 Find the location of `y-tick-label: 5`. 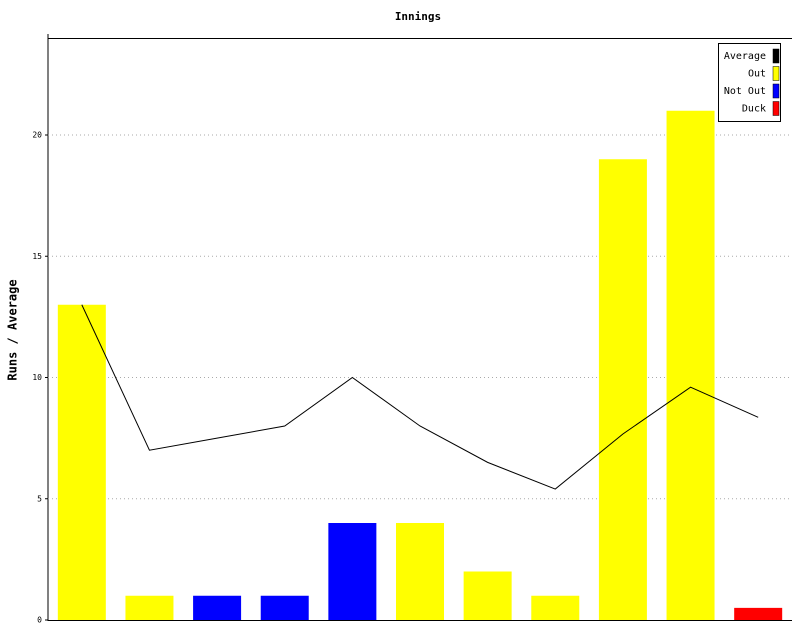

y-tick-label: 5 is located at coordinates (39, 498).